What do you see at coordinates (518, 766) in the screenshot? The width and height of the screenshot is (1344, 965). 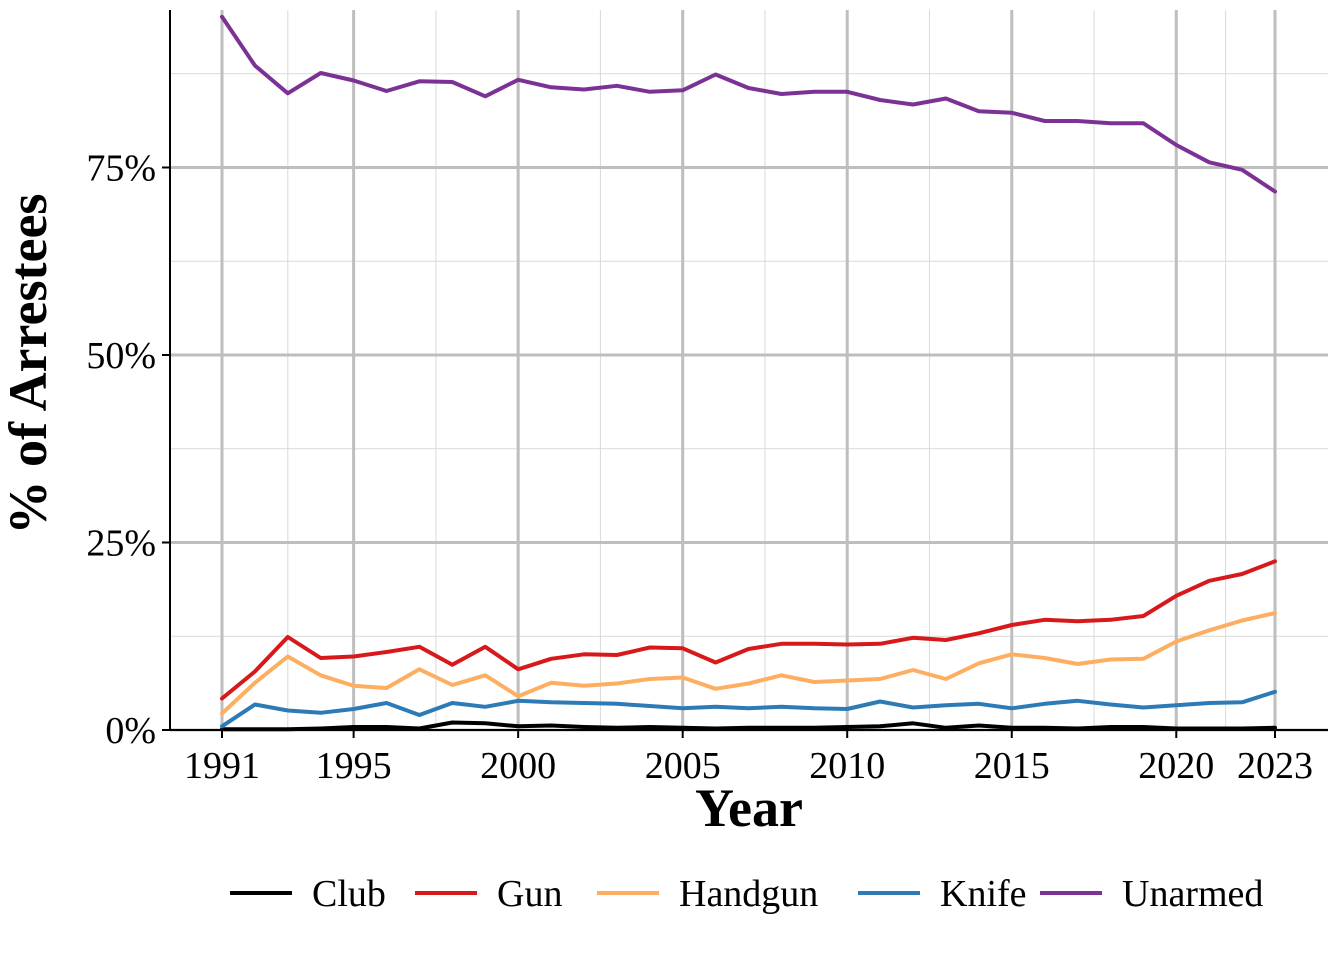 I see `x-tick-label: 2000` at bounding box center [518, 766].